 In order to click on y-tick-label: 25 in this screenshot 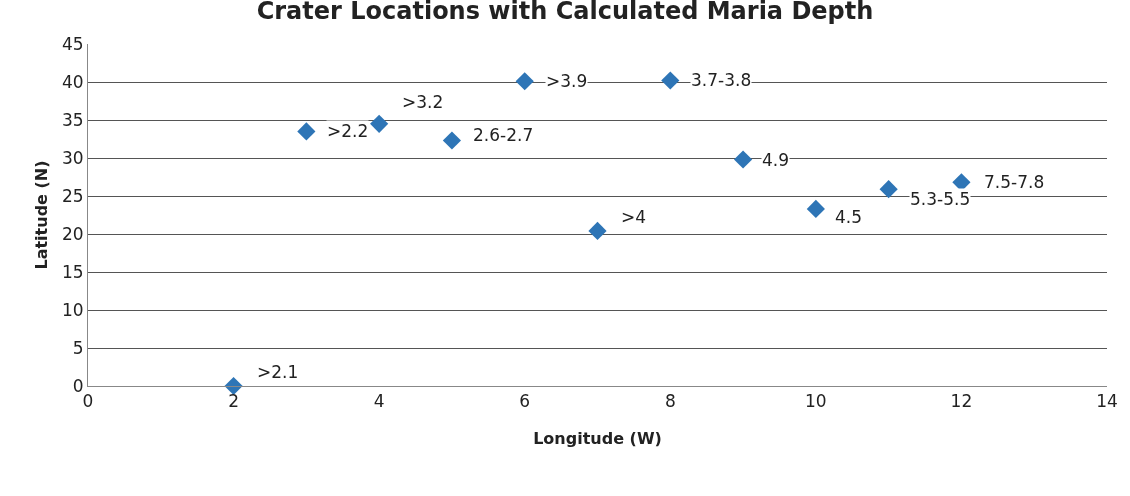, I will do `click(72, 195)`.